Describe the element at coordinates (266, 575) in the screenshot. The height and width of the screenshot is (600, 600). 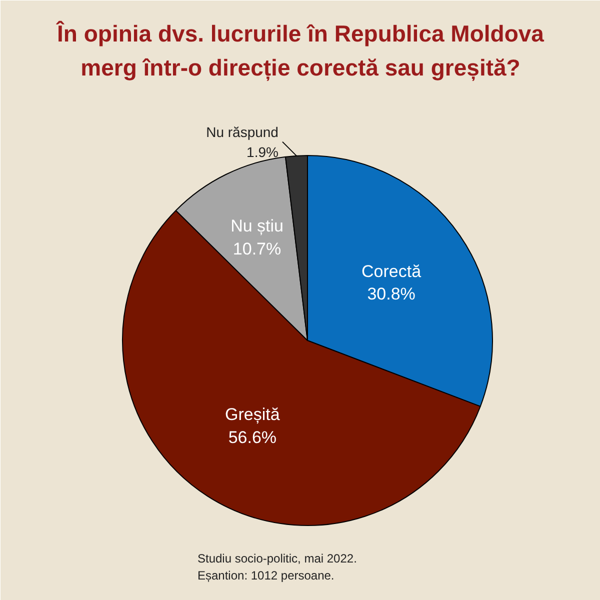
I see `text: Eșantion: 1012 persoane.` at that location.